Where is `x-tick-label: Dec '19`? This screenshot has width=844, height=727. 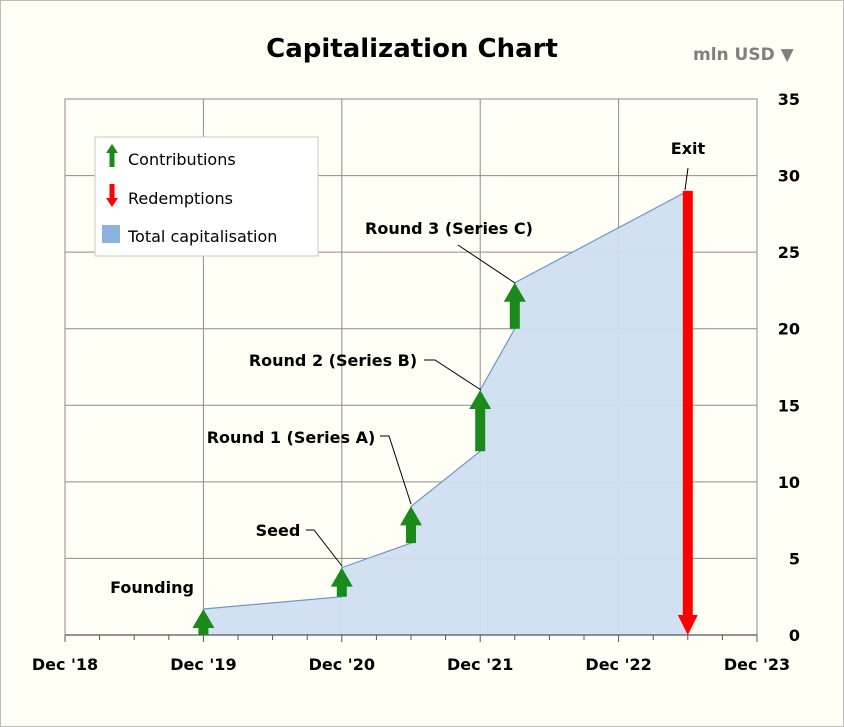 x-tick-label: Dec '19 is located at coordinates (203, 664).